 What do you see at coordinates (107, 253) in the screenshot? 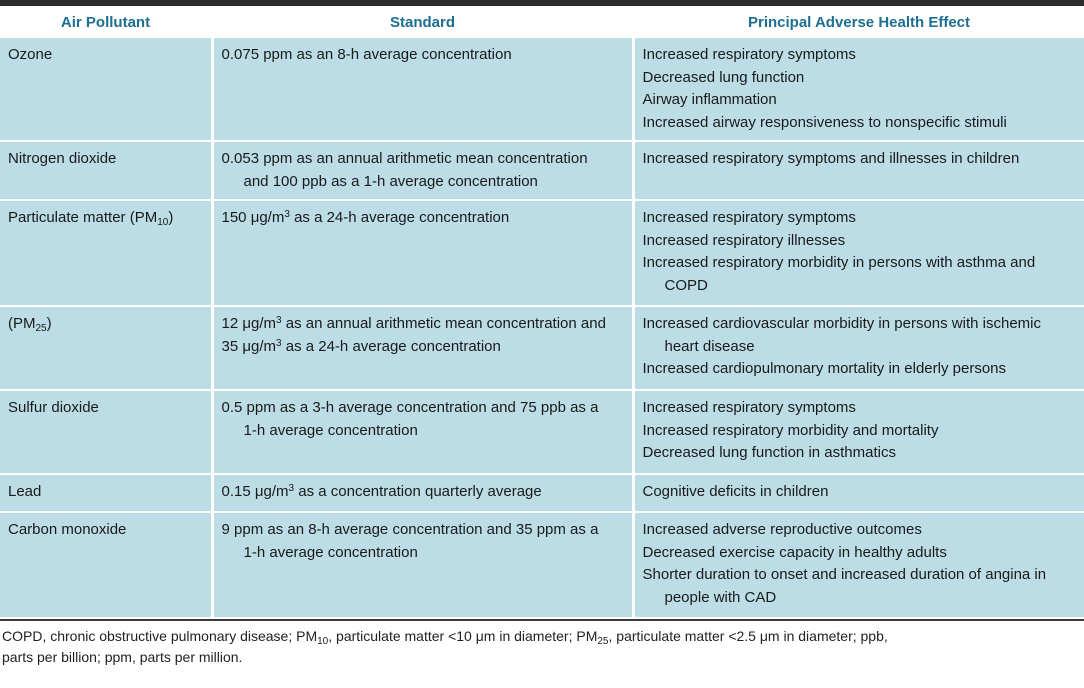
I see `pollutant-cell: Particulate matter (PM10)` at bounding box center [107, 253].